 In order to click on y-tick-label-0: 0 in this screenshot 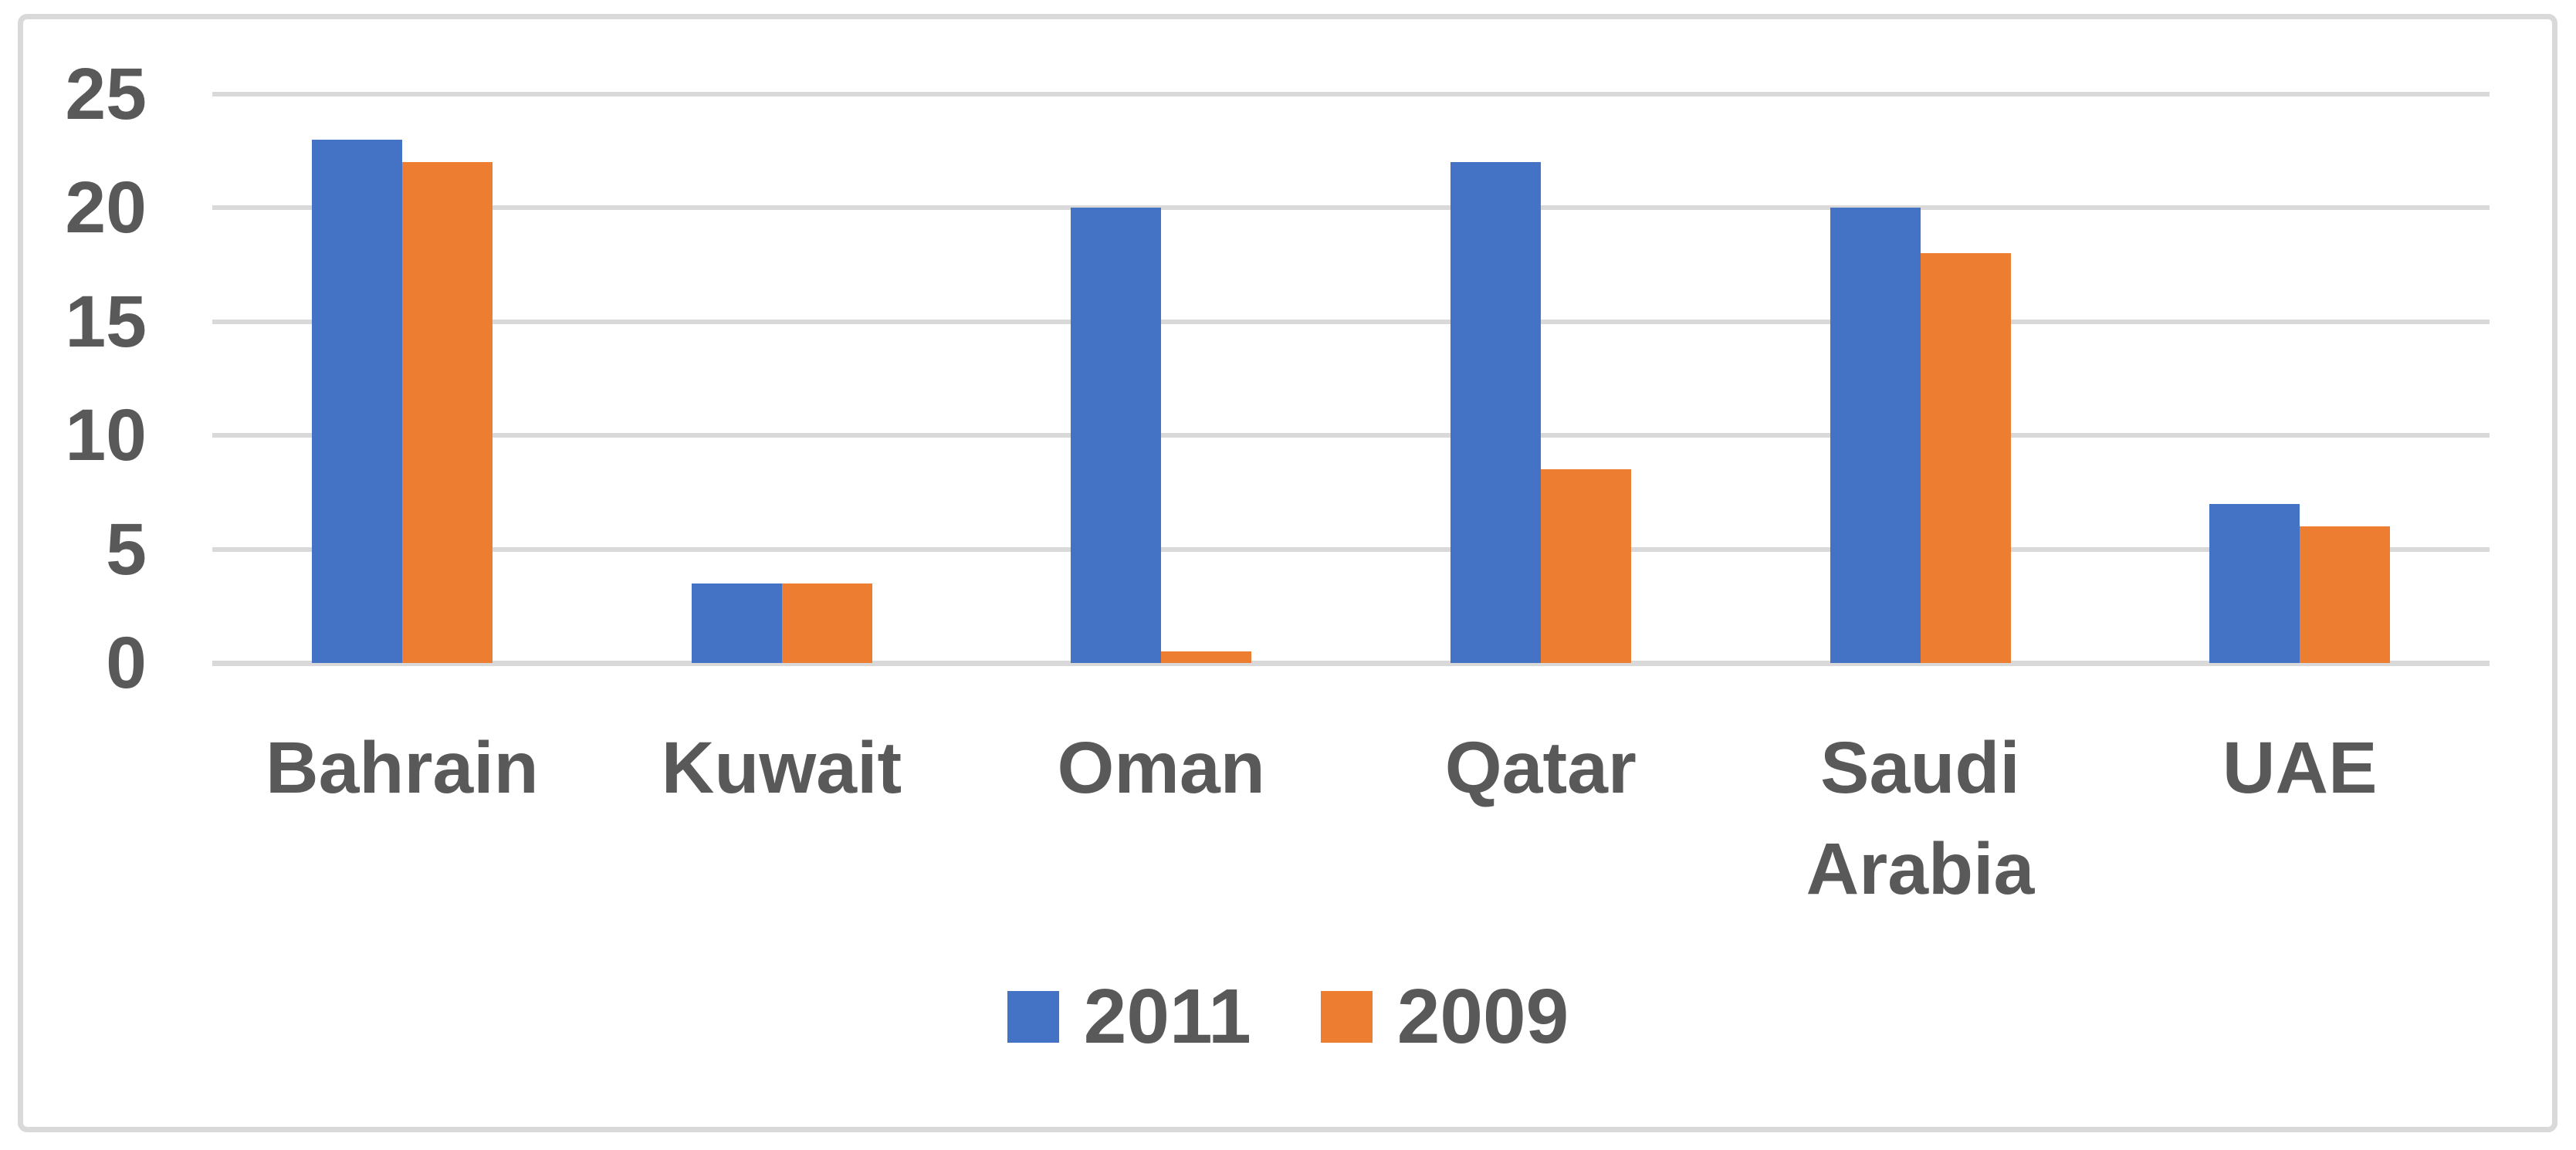, I will do `click(127, 663)`.